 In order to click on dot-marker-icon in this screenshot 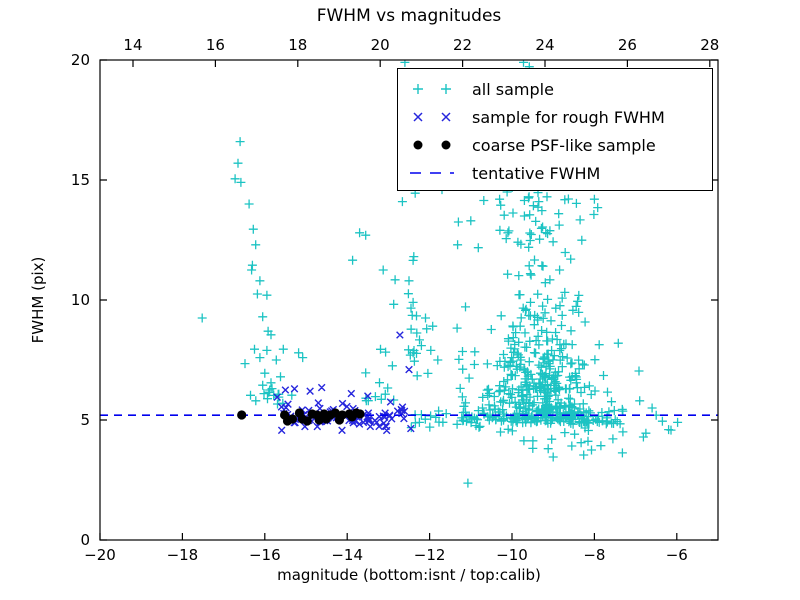, I will do `click(432, 145)`.